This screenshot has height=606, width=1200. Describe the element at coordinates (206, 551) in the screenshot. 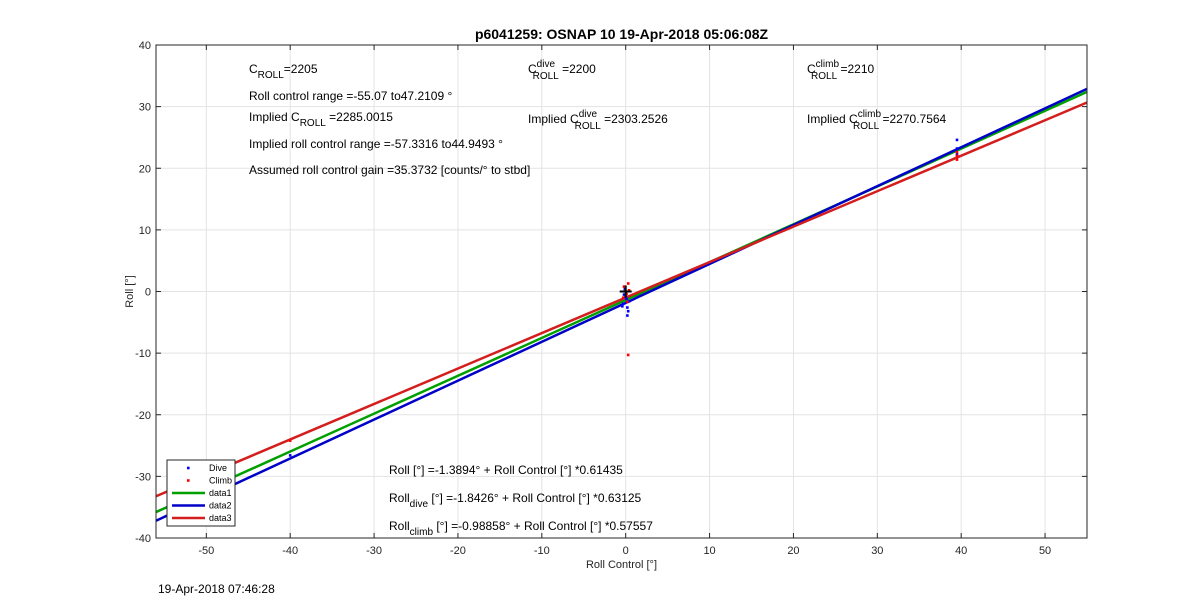

I see `x-tick-label: -50` at that location.